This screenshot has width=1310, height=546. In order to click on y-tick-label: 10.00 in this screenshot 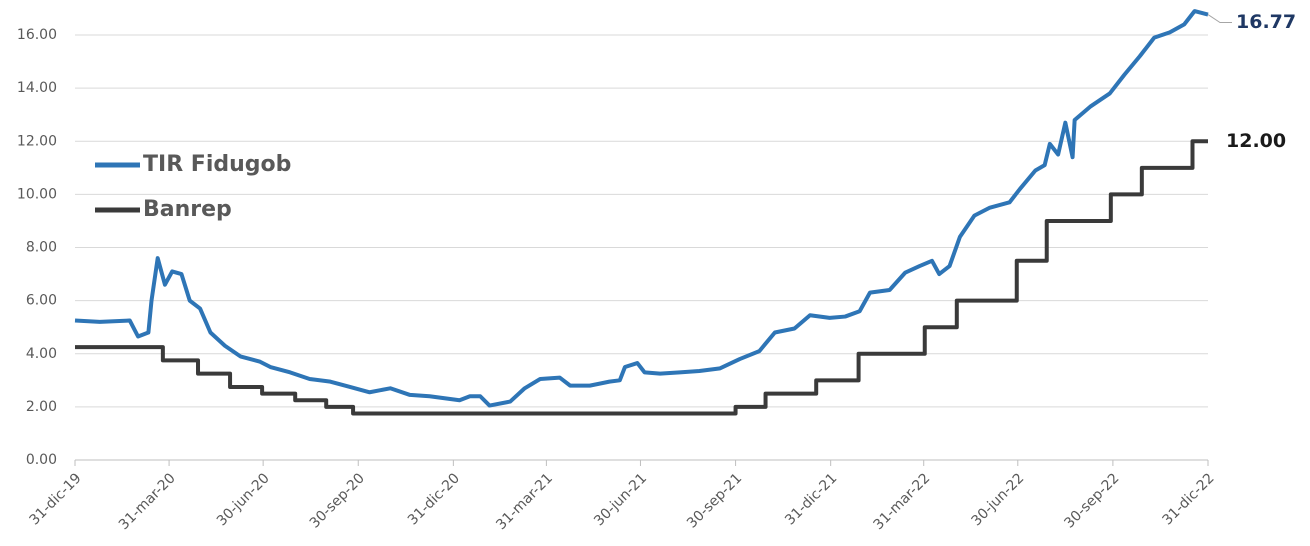, I will do `click(37, 194)`.